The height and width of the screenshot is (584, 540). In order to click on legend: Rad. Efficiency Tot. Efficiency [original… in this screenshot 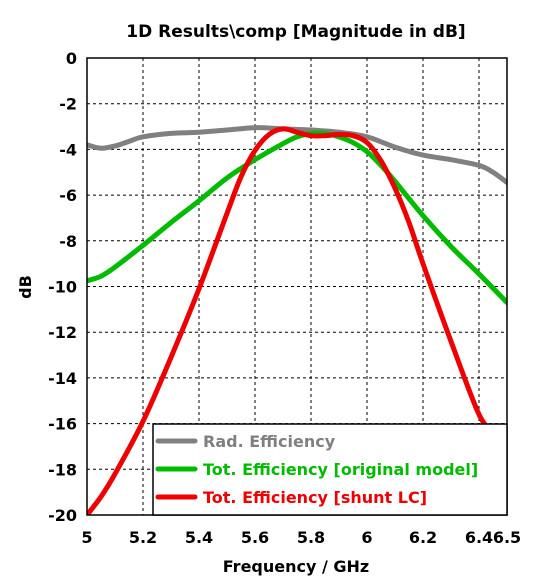, I will do `click(330, 469)`.